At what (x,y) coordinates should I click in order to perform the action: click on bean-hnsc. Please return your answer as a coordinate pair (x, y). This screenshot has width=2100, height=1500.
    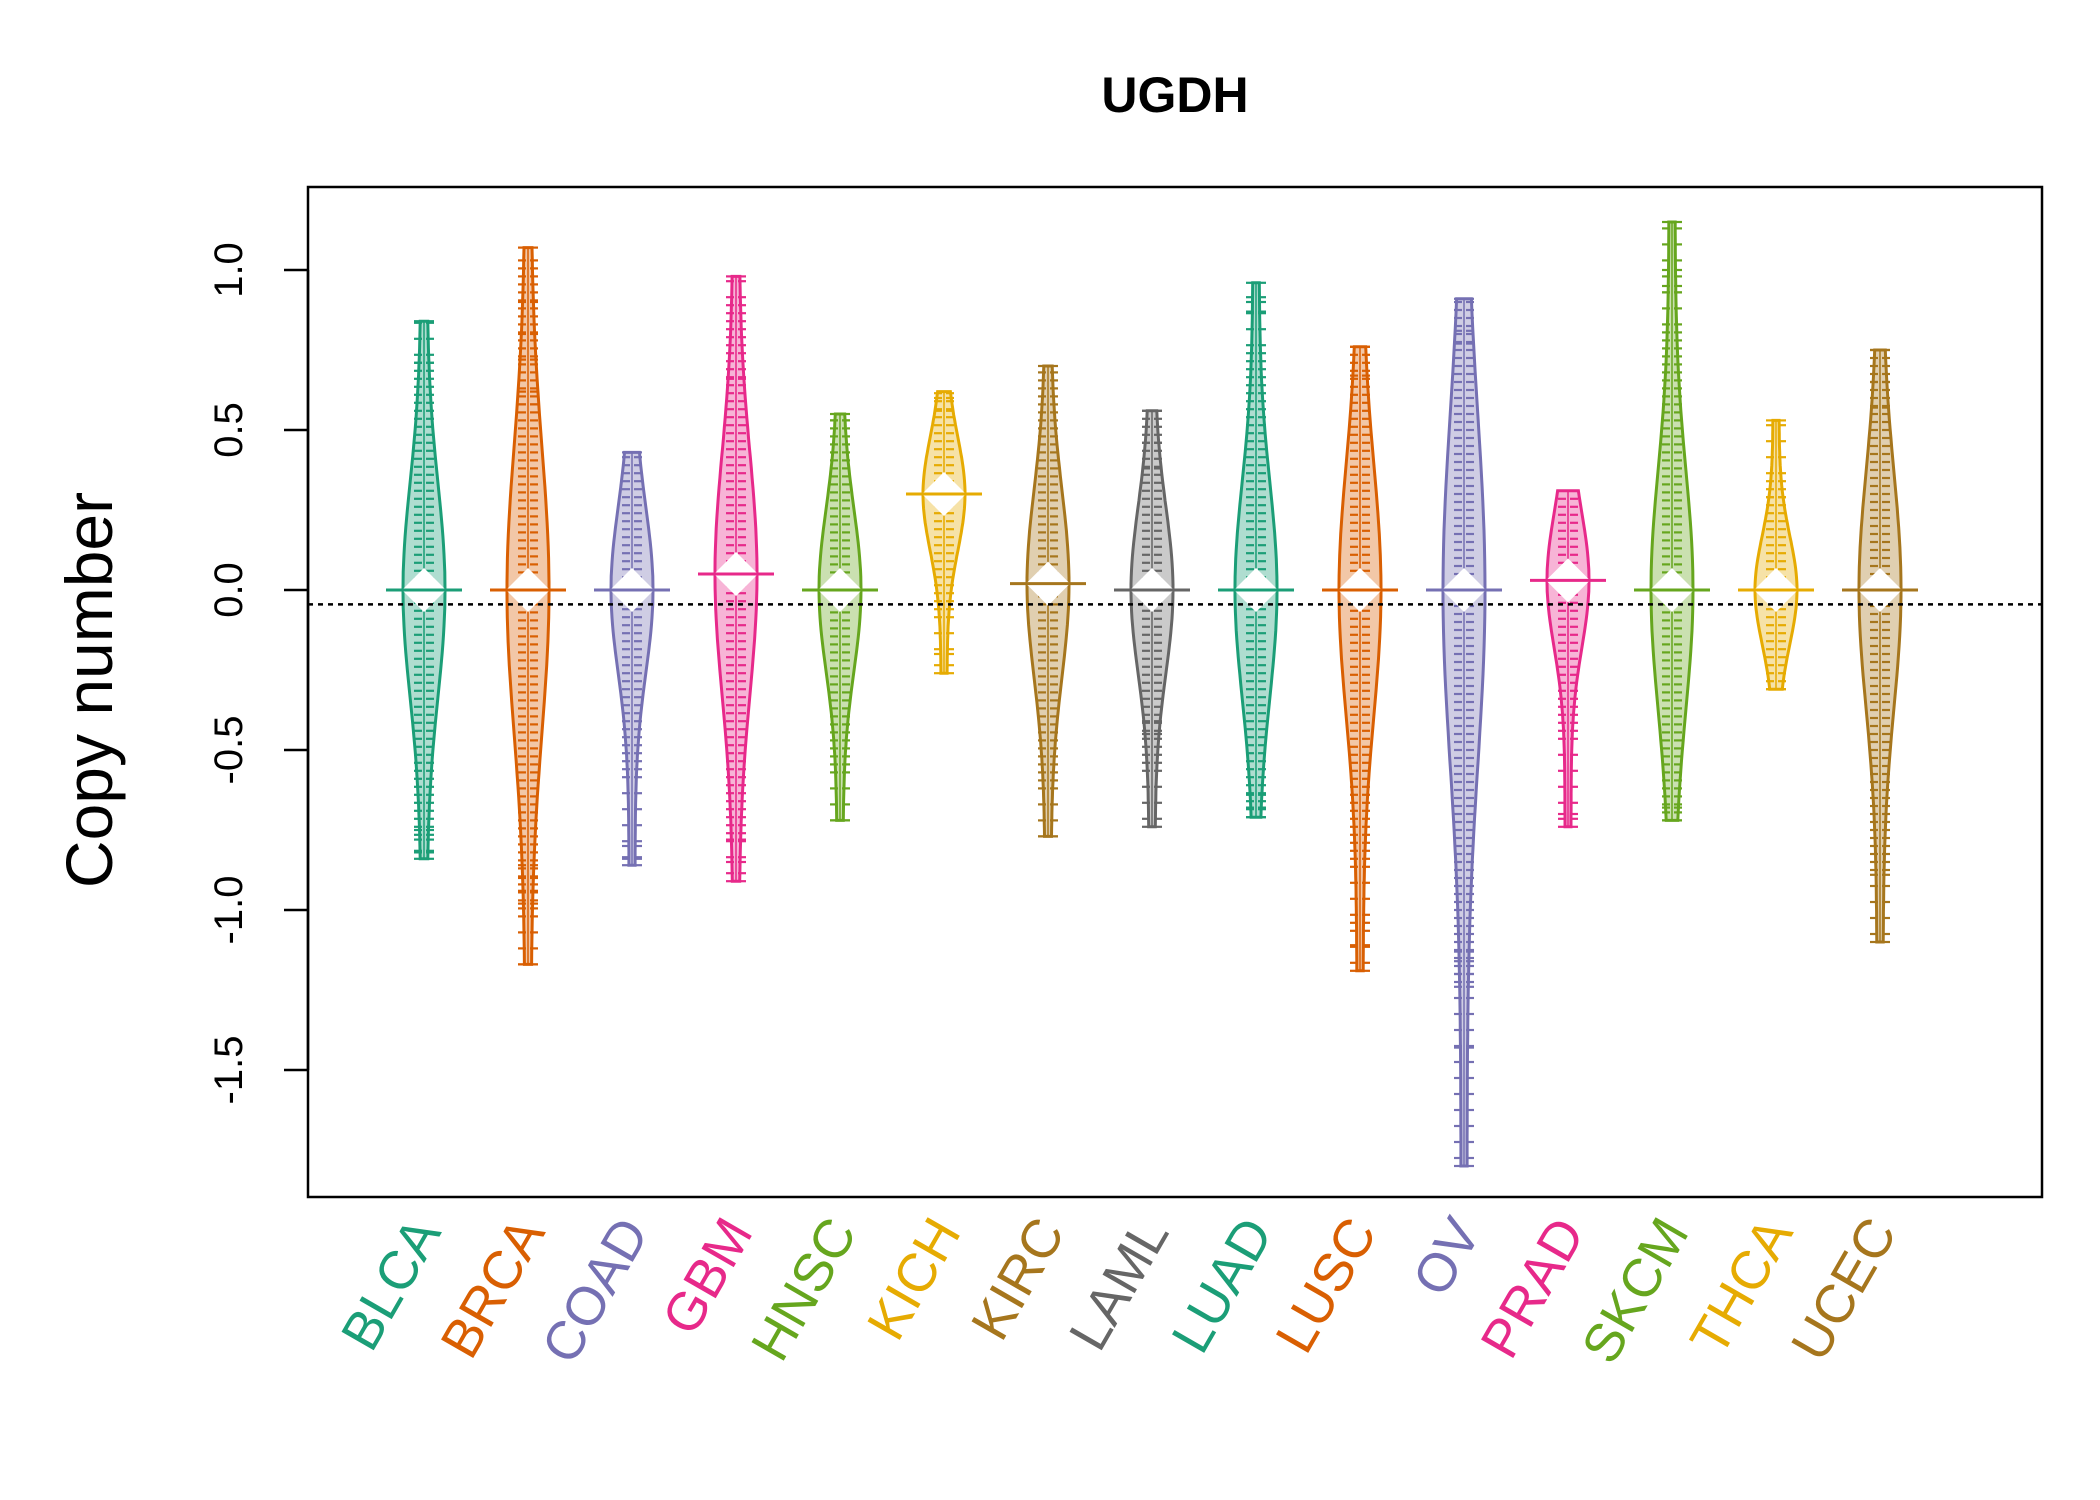
    Looking at the image, I should click on (840, 617).